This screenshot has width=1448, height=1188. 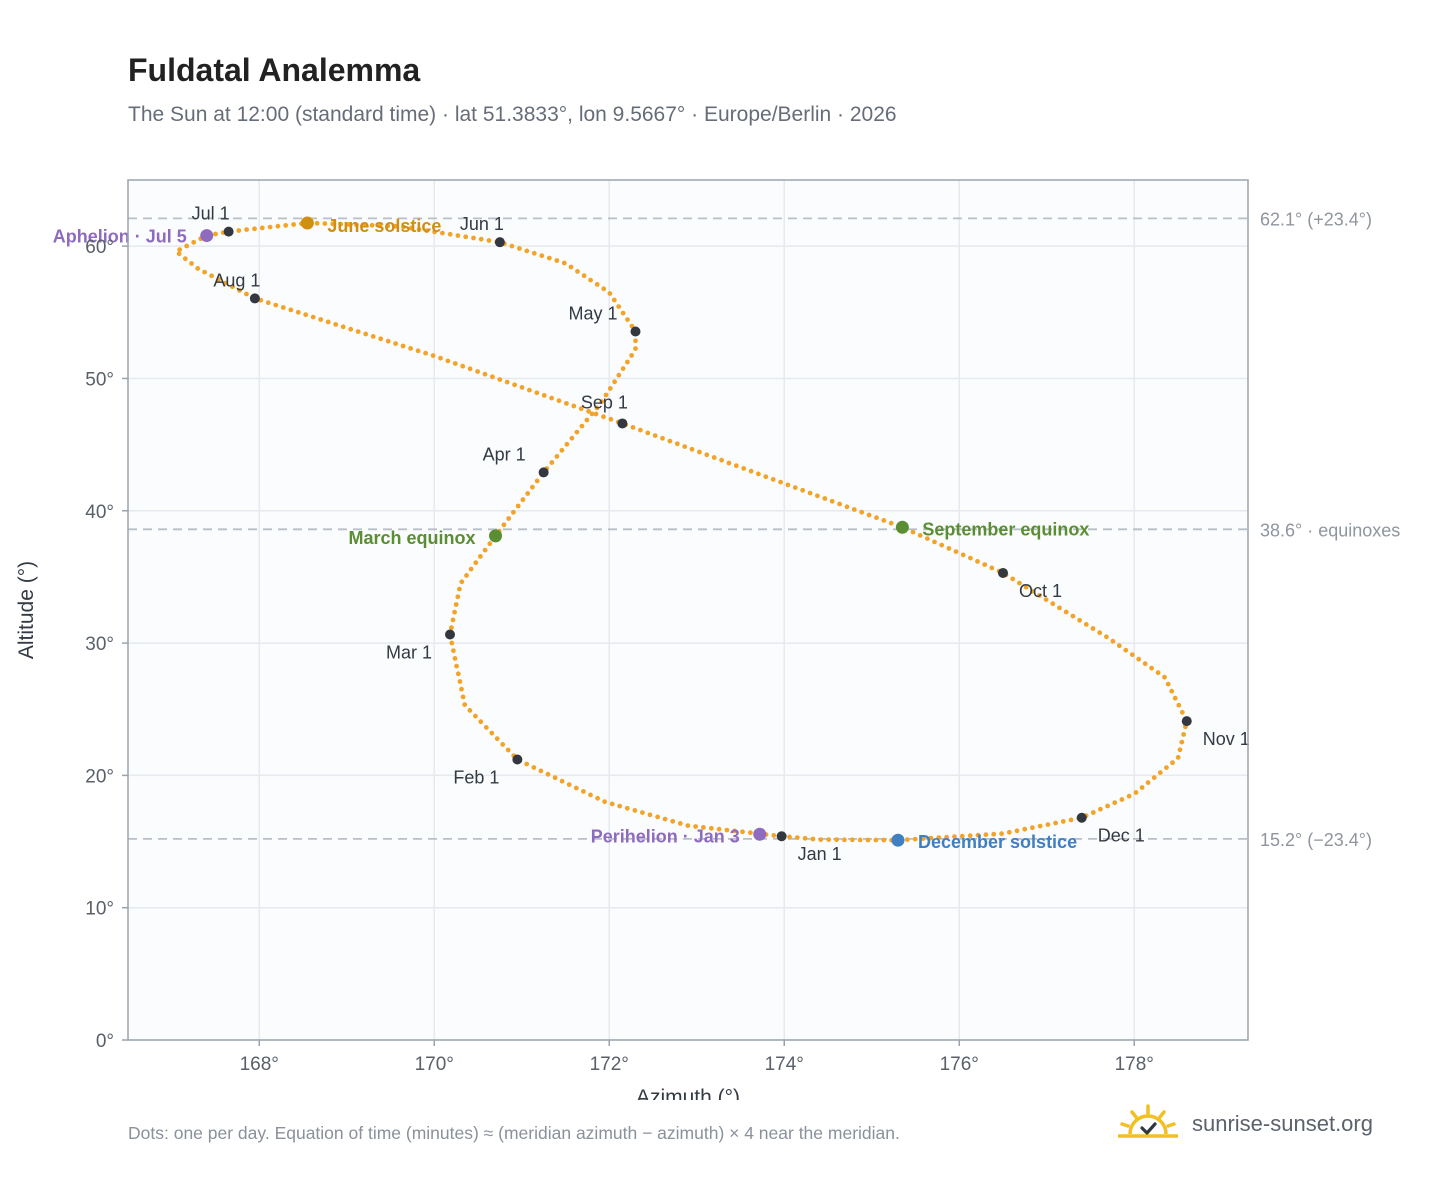 I want to click on y-tick-label: 10°, so click(x=99, y=909).